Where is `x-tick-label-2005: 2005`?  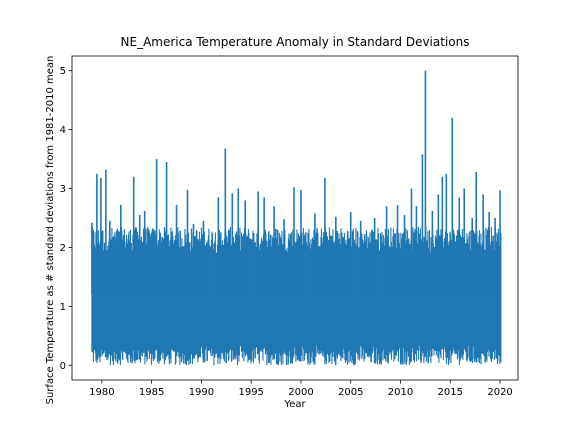 x-tick-label-2005: 2005 is located at coordinates (350, 392).